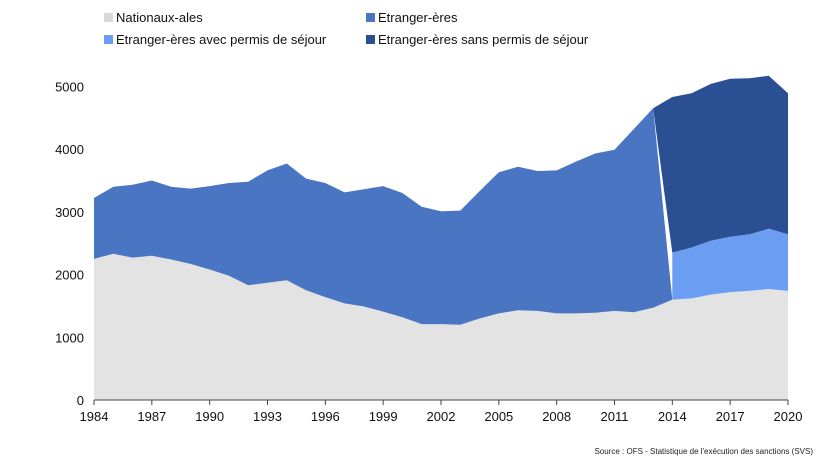 This screenshot has height=464, width=837. Describe the element at coordinates (69, 86) in the screenshot. I see `y-tick-label: 5000` at that location.